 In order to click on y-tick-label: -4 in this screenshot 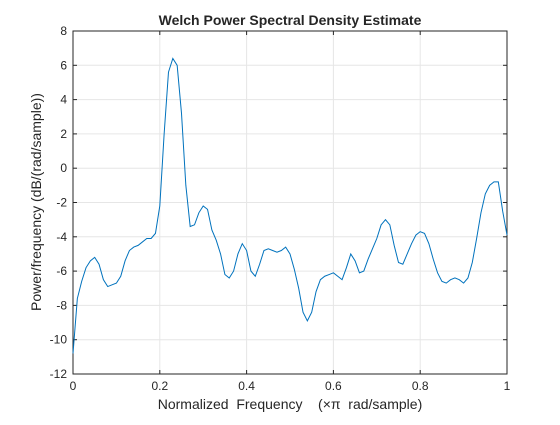, I will do `click(61, 237)`.